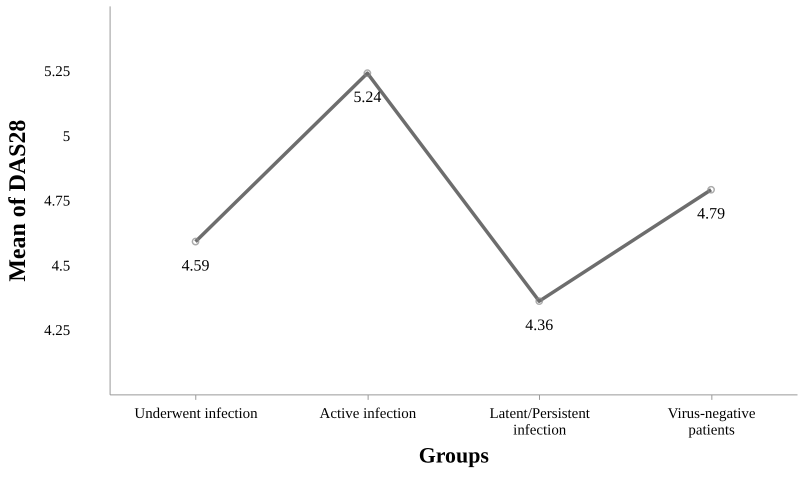 The image size is (802, 494). What do you see at coordinates (540, 422) in the screenshot?
I see `x-tick-label: Latent/Persistent infection` at bounding box center [540, 422].